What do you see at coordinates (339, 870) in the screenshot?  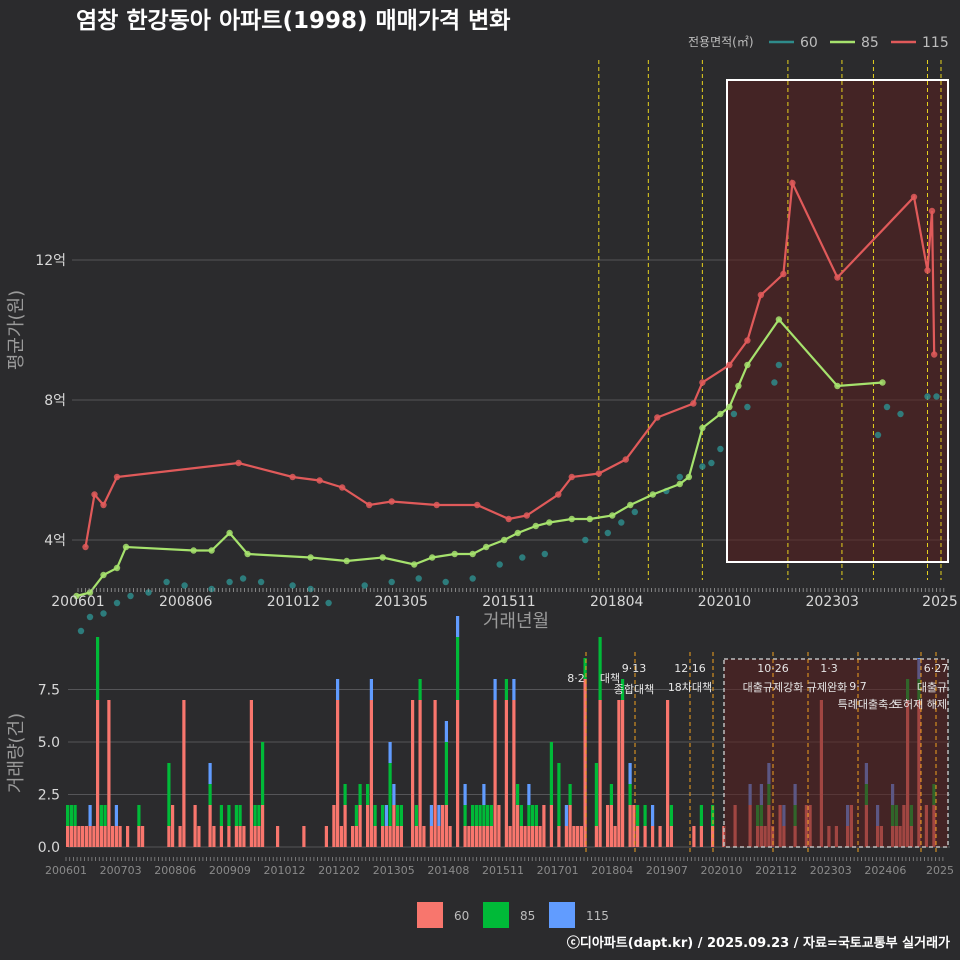 I see `bottom-x-tick-label-5: 201202` at bounding box center [339, 870].